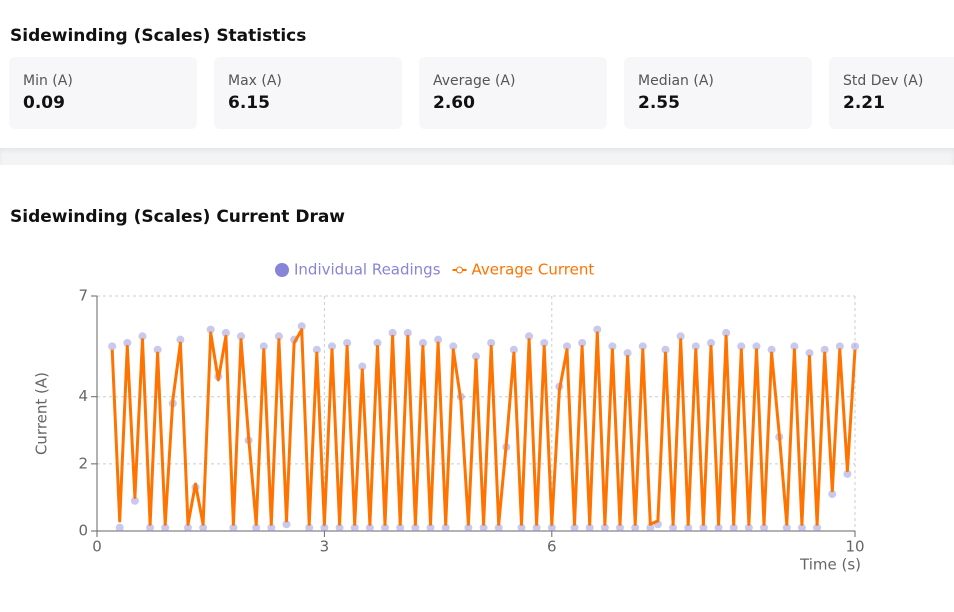 The width and height of the screenshot is (954, 612). What do you see at coordinates (83, 396) in the screenshot?
I see `y-tick-label: 4` at bounding box center [83, 396].